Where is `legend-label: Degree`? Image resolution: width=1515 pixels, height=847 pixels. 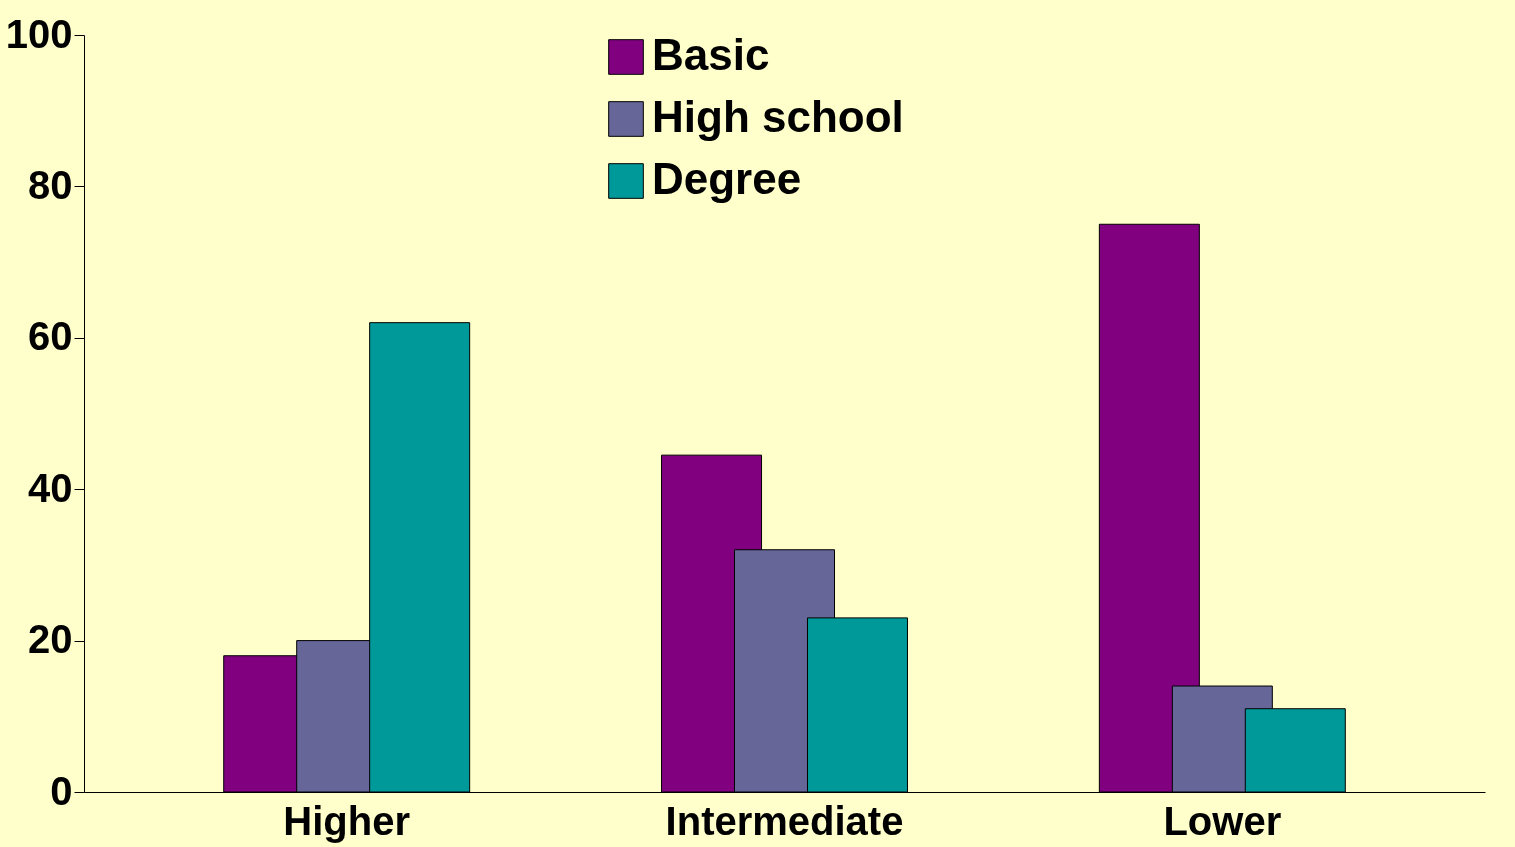 legend-label: Degree is located at coordinates (727, 178).